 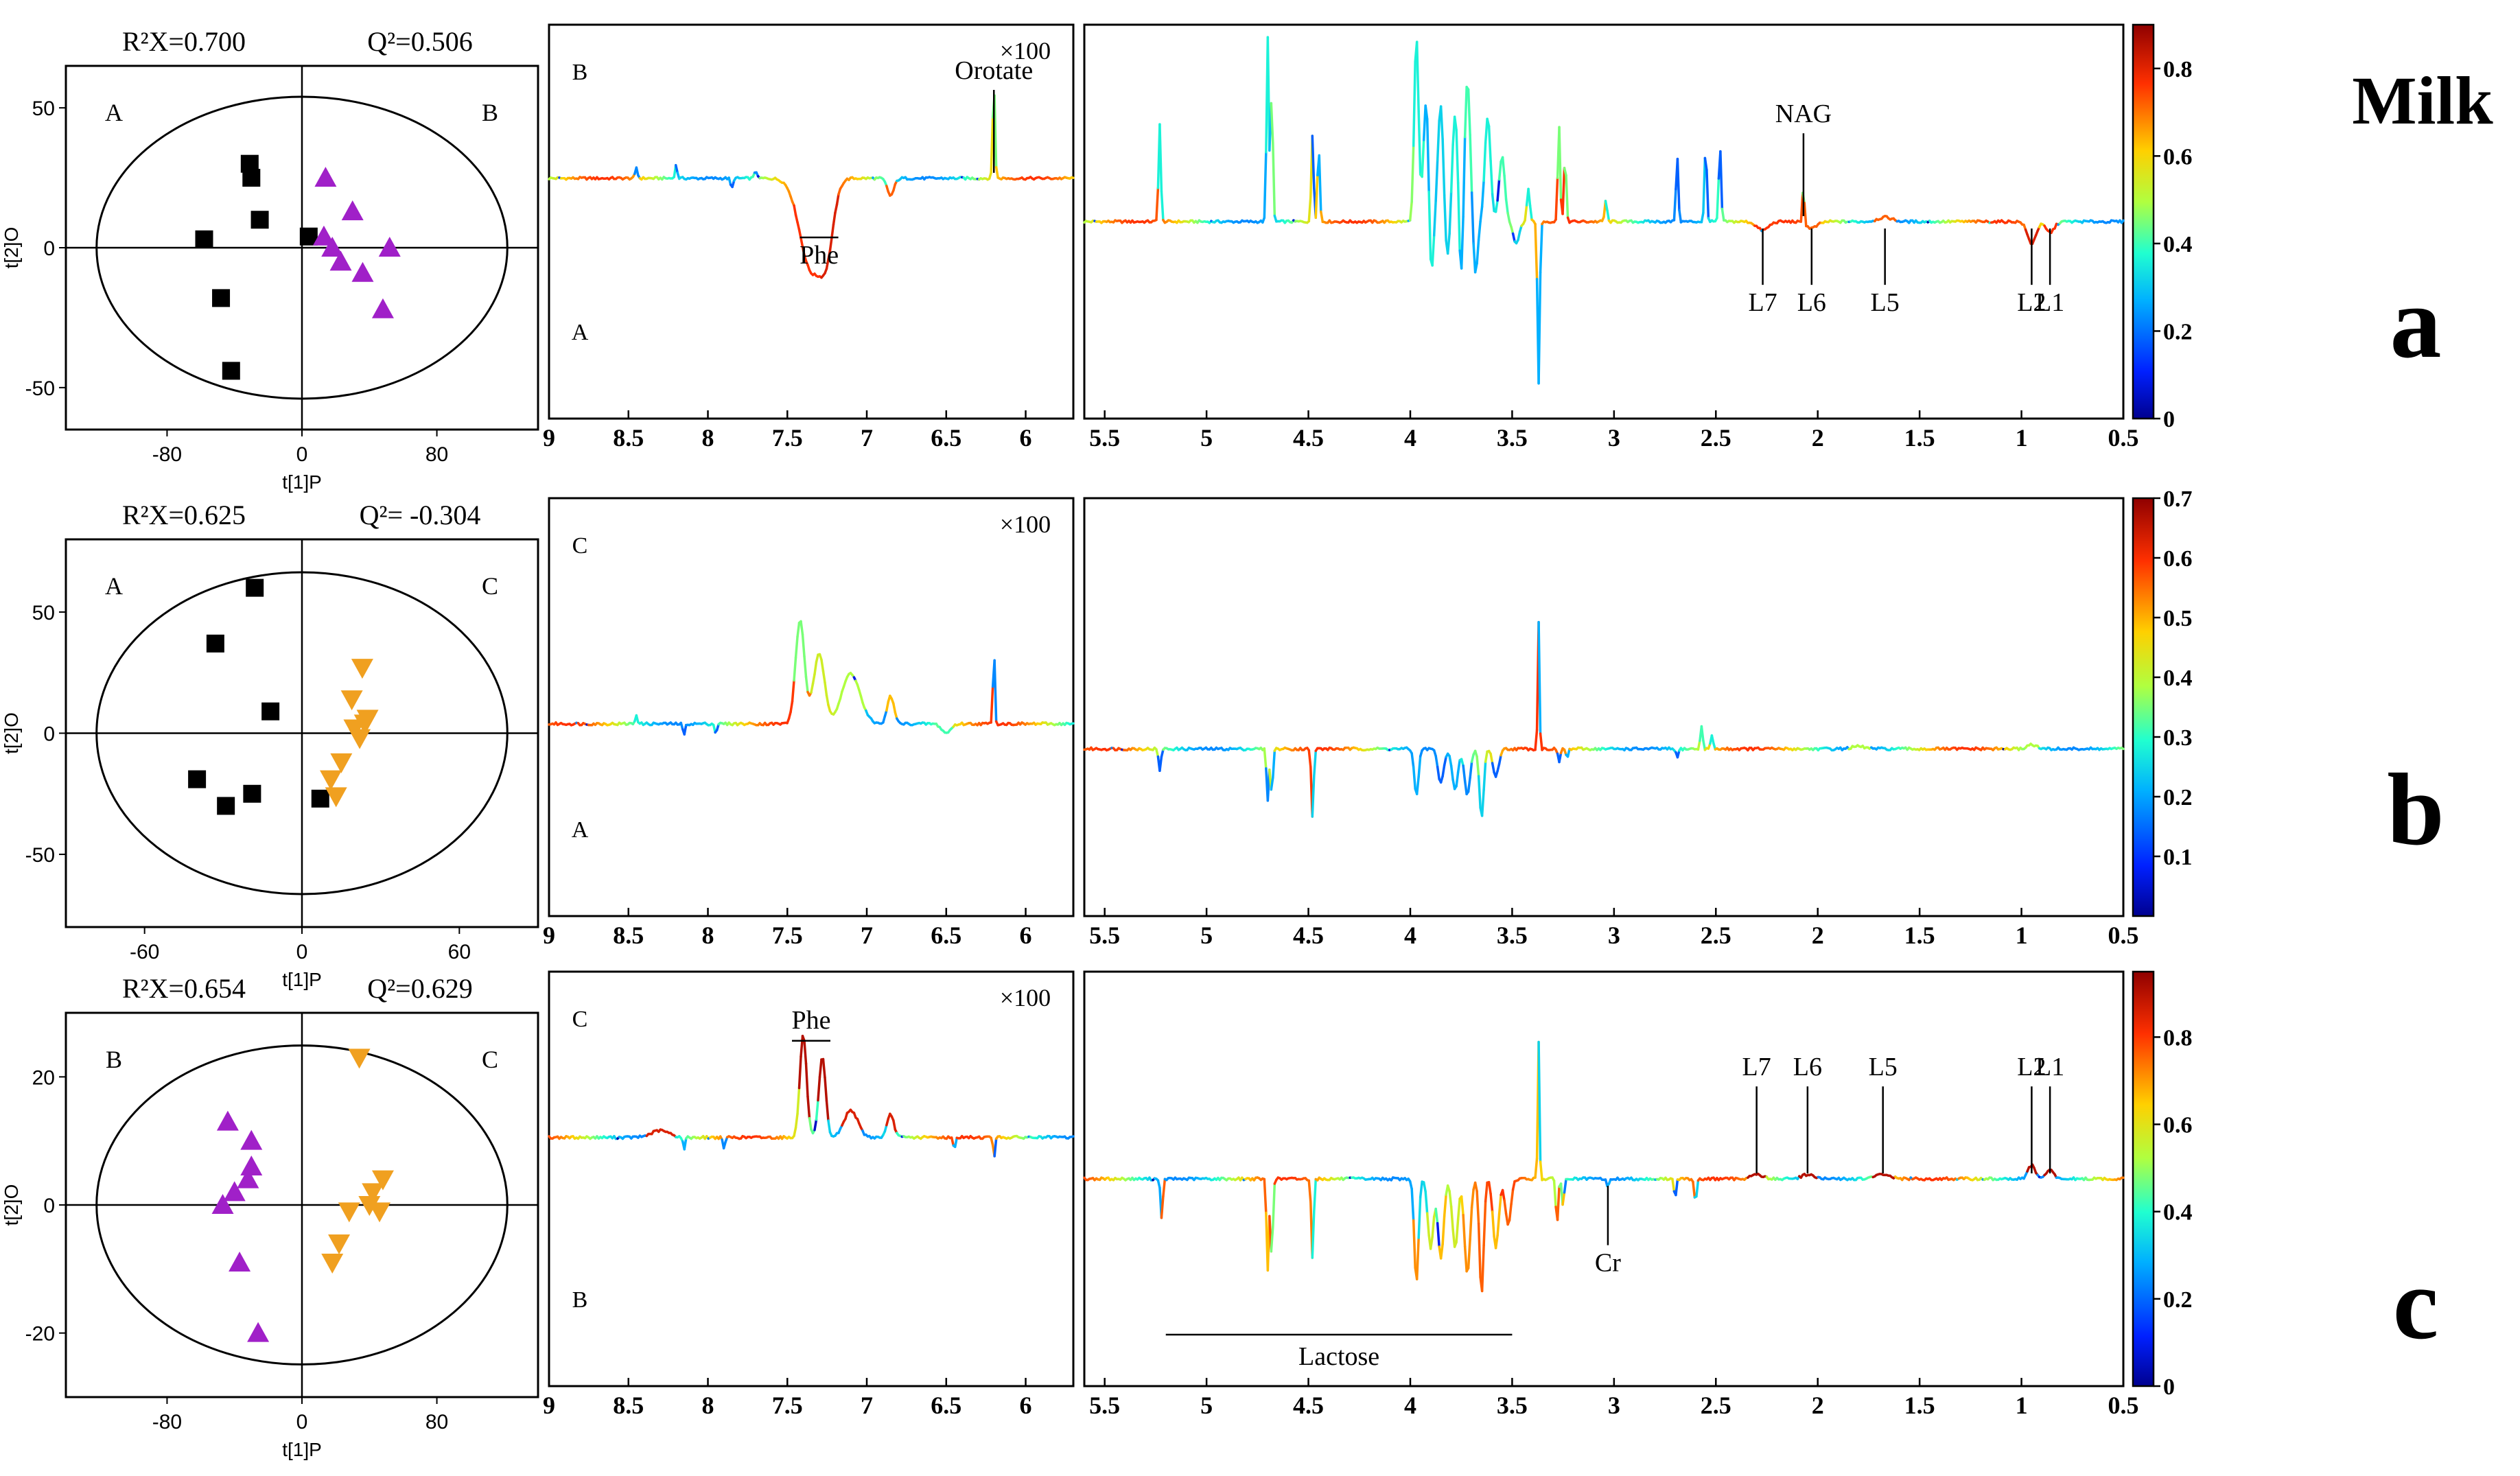 What do you see at coordinates (2178, 678) in the screenshot?
I see `colorbar-tick-label: 0.4` at bounding box center [2178, 678].